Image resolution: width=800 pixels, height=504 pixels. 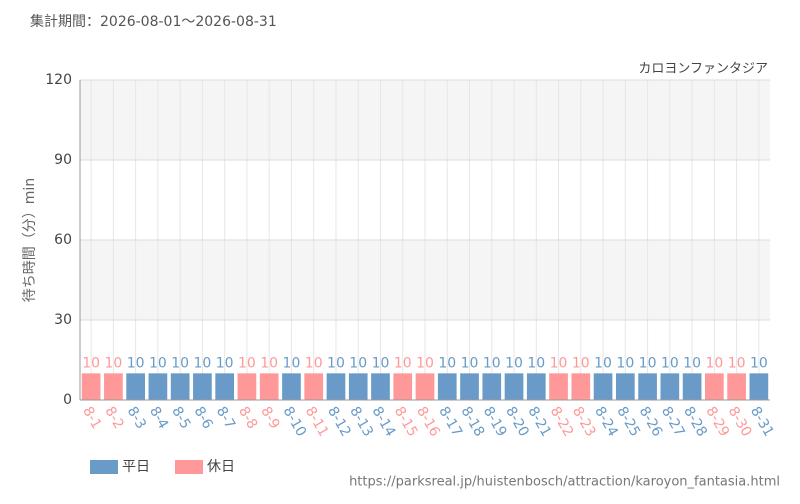 I want to click on x-tick-label: 8-31, so click(x=762, y=422).